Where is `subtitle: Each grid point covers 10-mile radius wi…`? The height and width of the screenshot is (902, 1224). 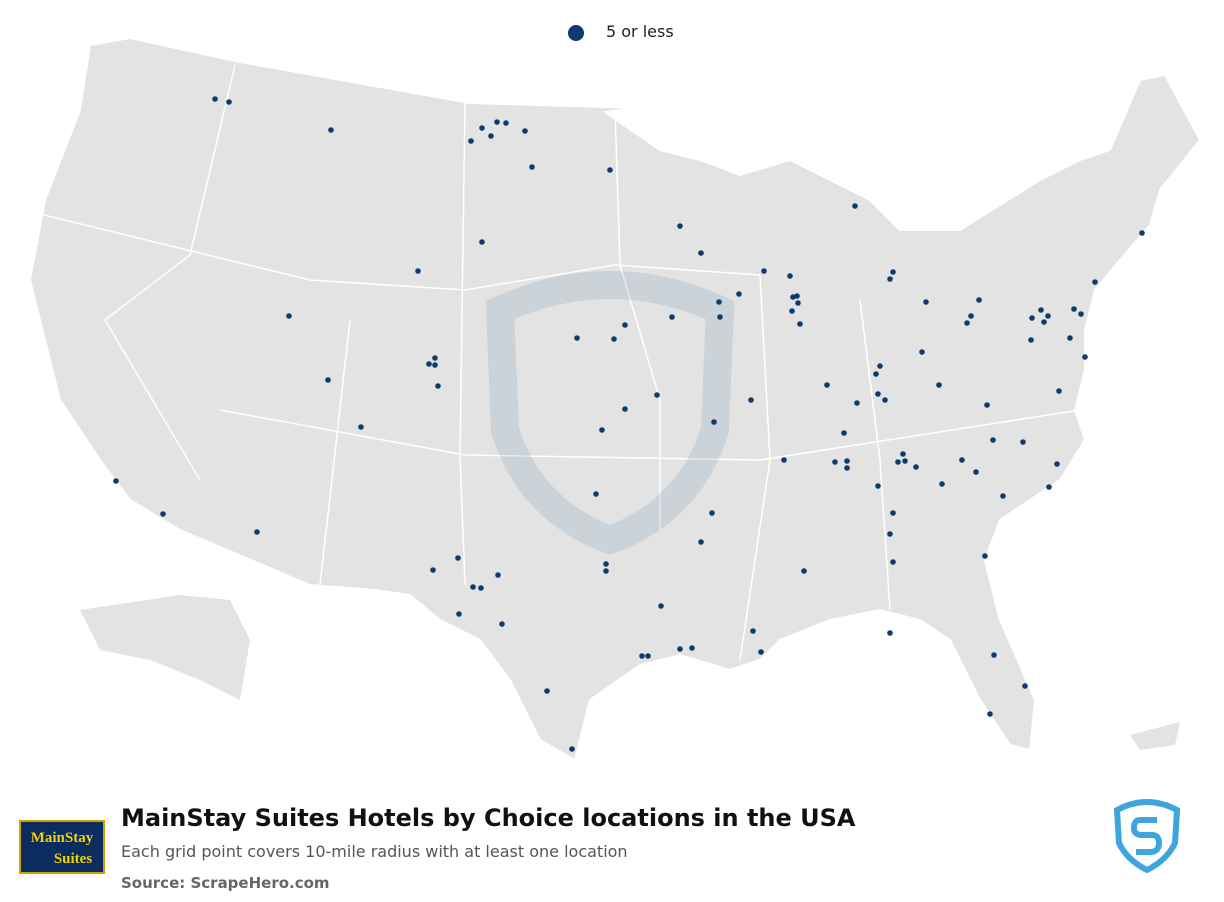 subtitle: Each grid point covers 10-mile radius wi… is located at coordinates (374, 851).